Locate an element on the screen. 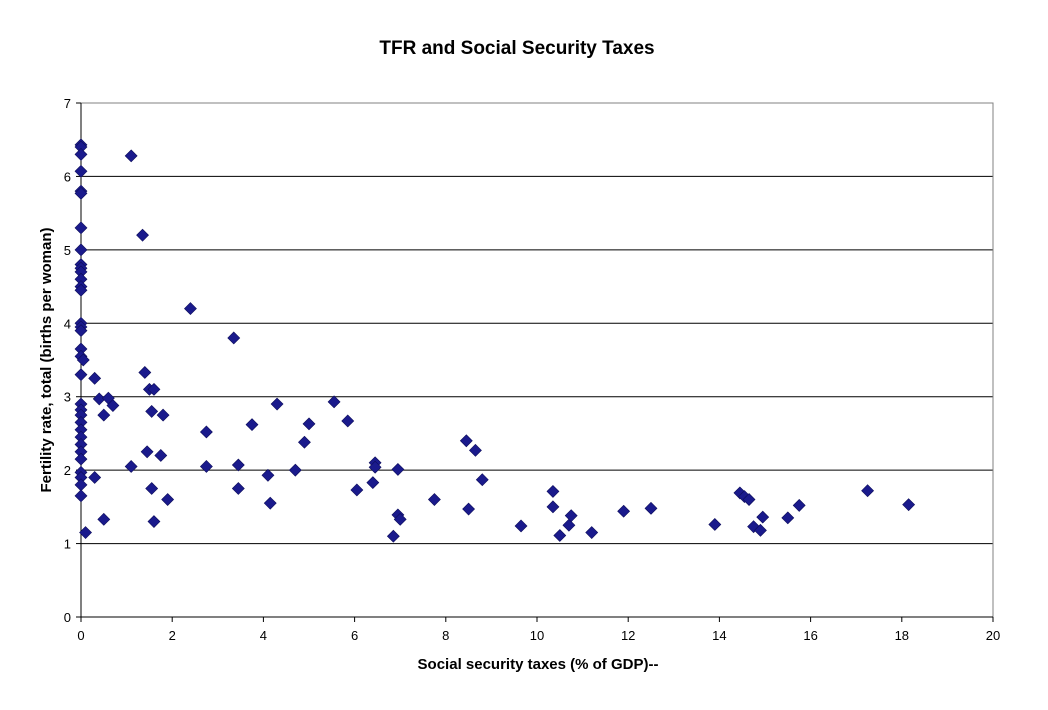  x-tick-label: 10 is located at coordinates (537, 635).